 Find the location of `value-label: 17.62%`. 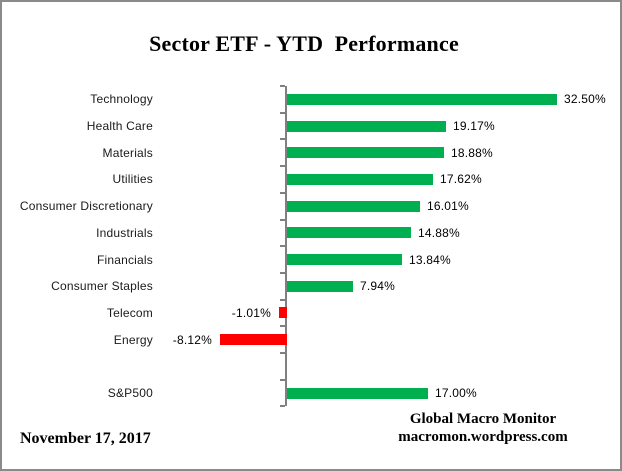

value-label: 17.62% is located at coordinates (461, 179).